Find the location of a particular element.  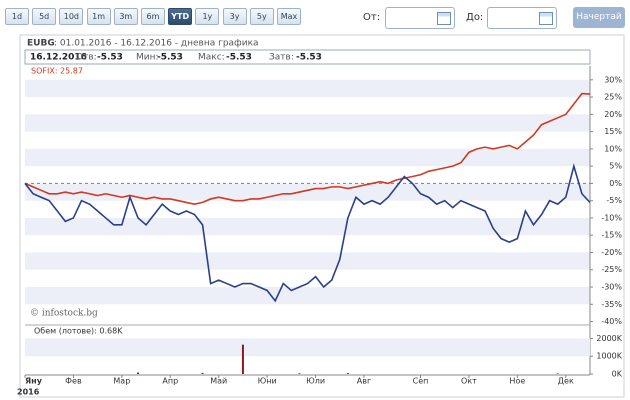

info-low: -5.53 is located at coordinates (170, 58).